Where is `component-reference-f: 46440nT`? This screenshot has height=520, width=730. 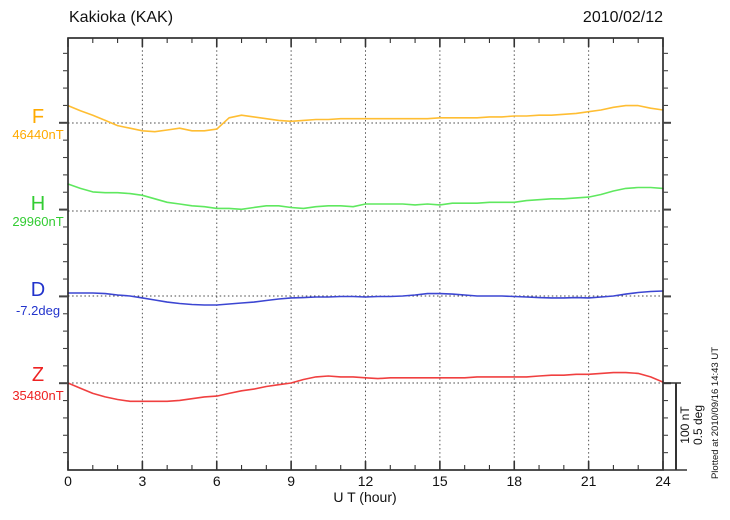 component-reference-f: 46440nT is located at coordinates (38, 134).